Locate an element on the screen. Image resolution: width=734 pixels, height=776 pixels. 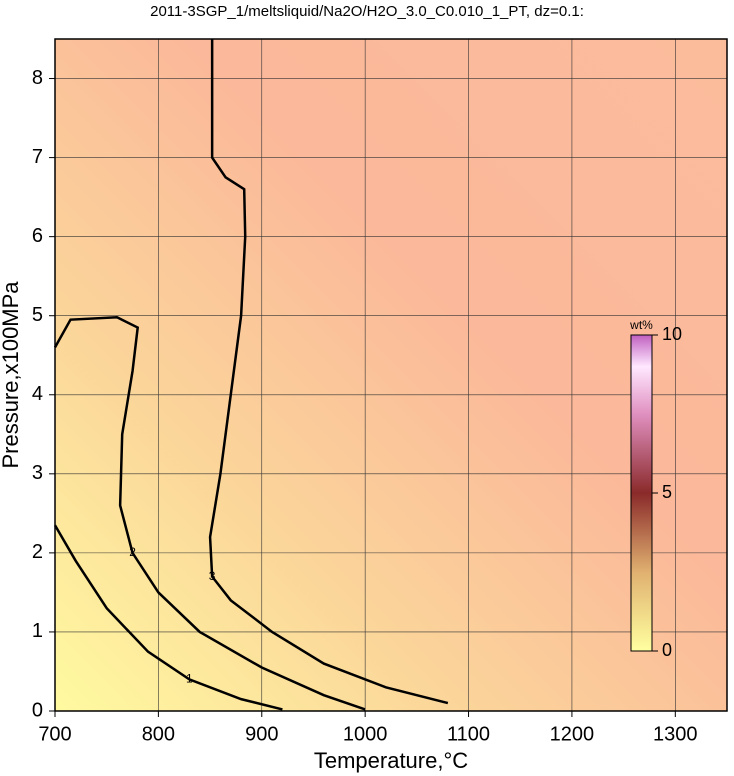
y-tick-label: 2 is located at coordinates (37, 552).